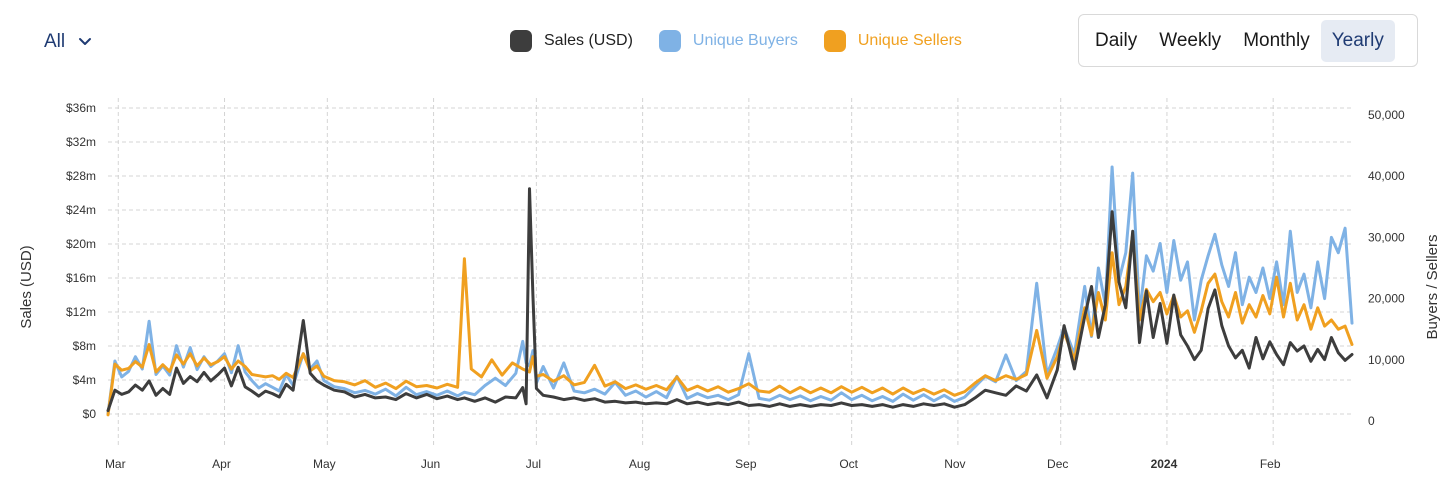 The width and height of the screenshot is (1456, 491). Describe the element at coordinates (81, 244) in the screenshot. I see `y-left-tick-label: $20m` at that location.